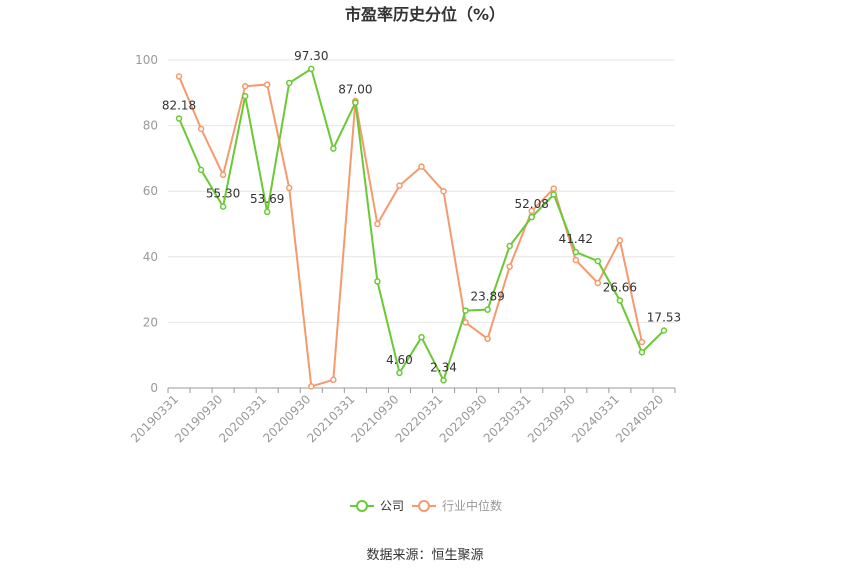 This screenshot has height=575, width=850. What do you see at coordinates (150, 322) in the screenshot?
I see `y-tick-label: 20` at bounding box center [150, 322].